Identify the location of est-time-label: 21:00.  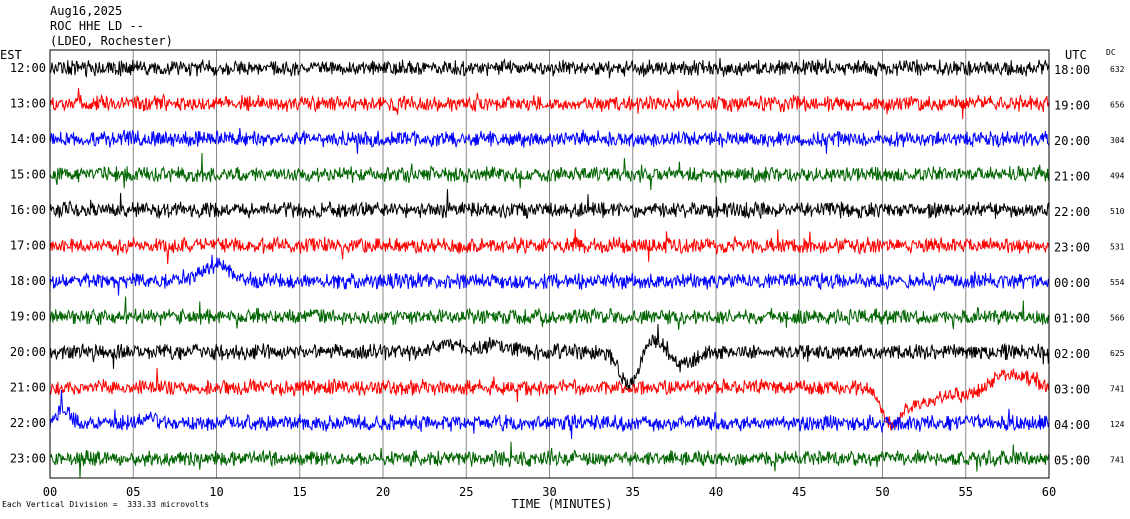
(28, 388).